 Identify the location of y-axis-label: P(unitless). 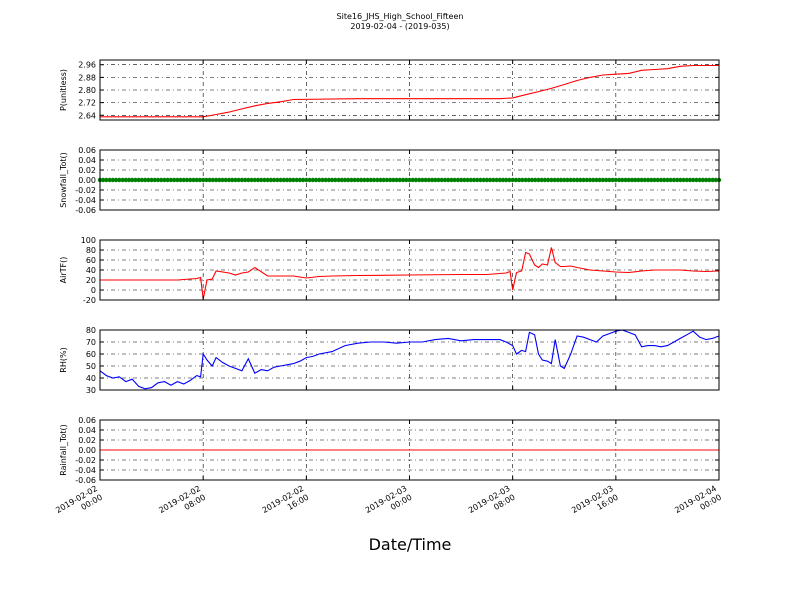
(63, 90).